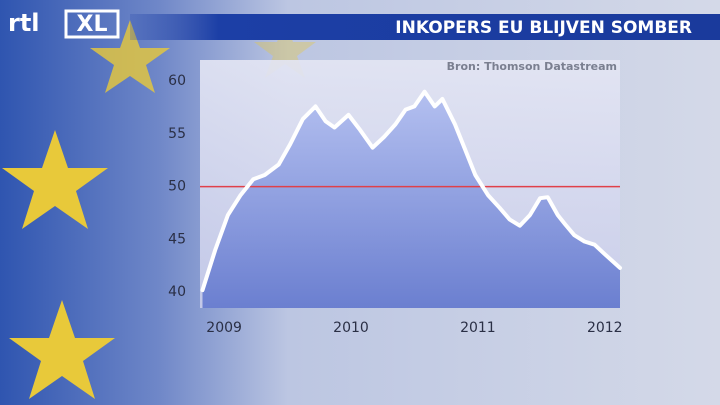 The width and height of the screenshot is (720, 405). Describe the element at coordinates (351, 328) in the screenshot. I see `x-tick-label: 2010` at that location.